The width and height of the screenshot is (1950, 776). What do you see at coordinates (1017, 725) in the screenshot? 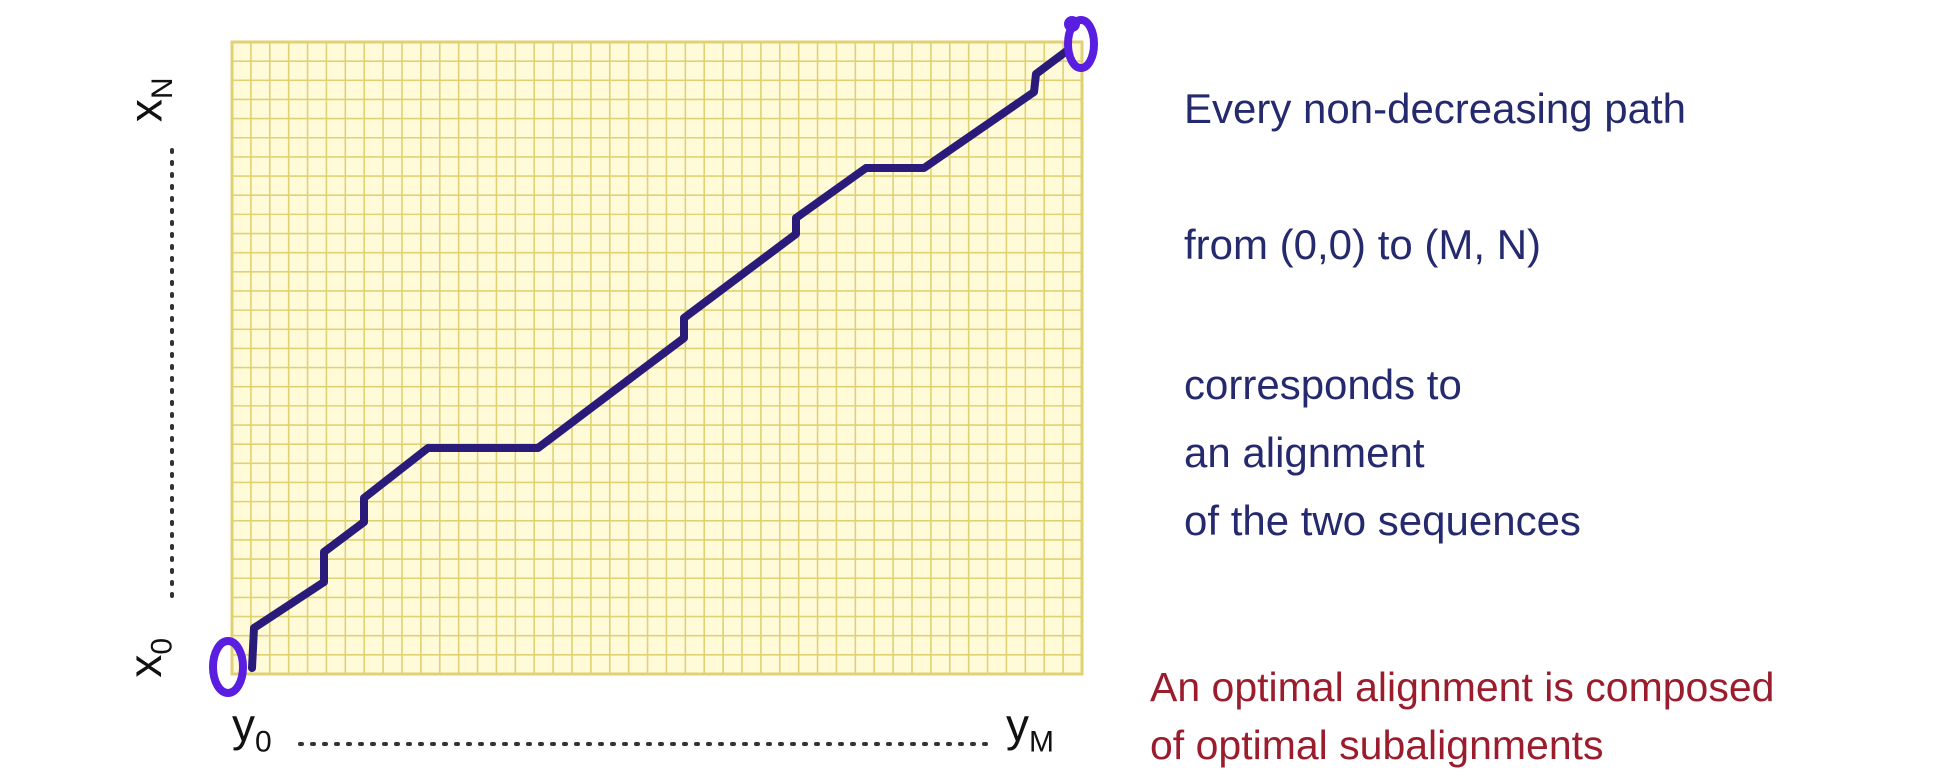
I see `axis-label-y-end-base: y` at bounding box center [1017, 725].